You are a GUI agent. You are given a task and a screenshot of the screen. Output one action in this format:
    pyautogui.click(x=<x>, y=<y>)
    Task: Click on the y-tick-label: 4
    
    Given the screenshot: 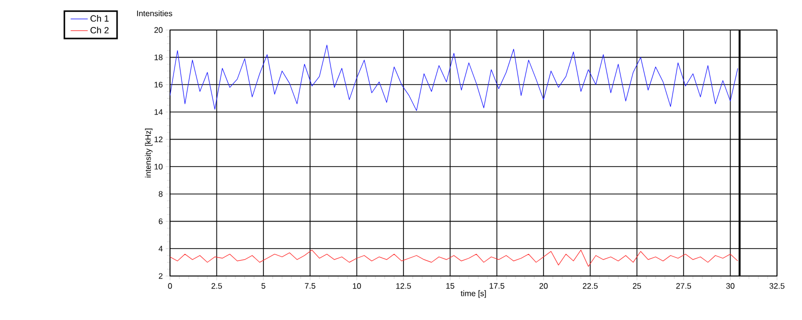 What is the action you would take?
    pyautogui.click(x=160, y=249)
    